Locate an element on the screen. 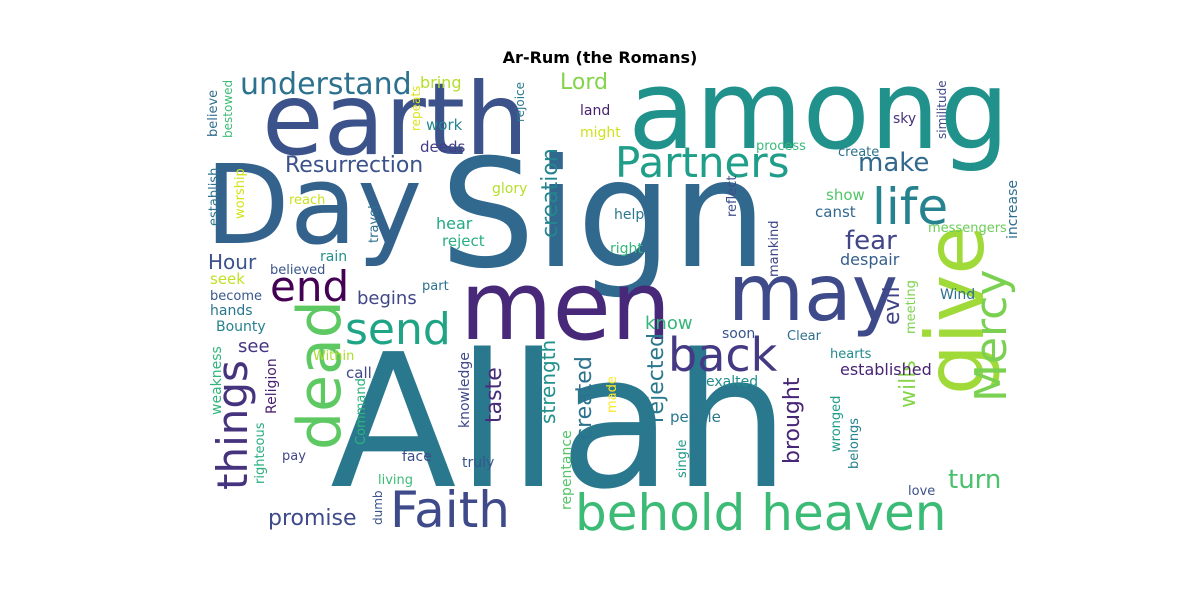 This screenshot has height=600, width=1200. cloud-word: dead is located at coordinates (320, 374).